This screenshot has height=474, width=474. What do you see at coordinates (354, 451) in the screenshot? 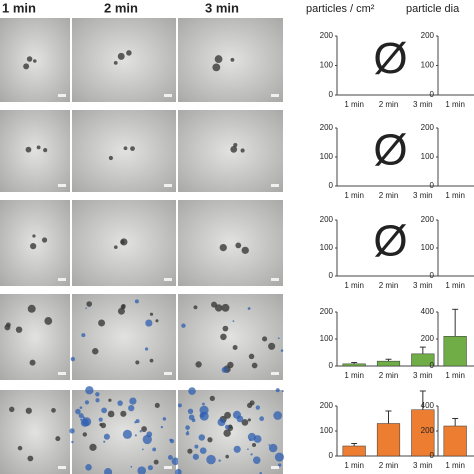
I see `bar` at bounding box center [354, 451].